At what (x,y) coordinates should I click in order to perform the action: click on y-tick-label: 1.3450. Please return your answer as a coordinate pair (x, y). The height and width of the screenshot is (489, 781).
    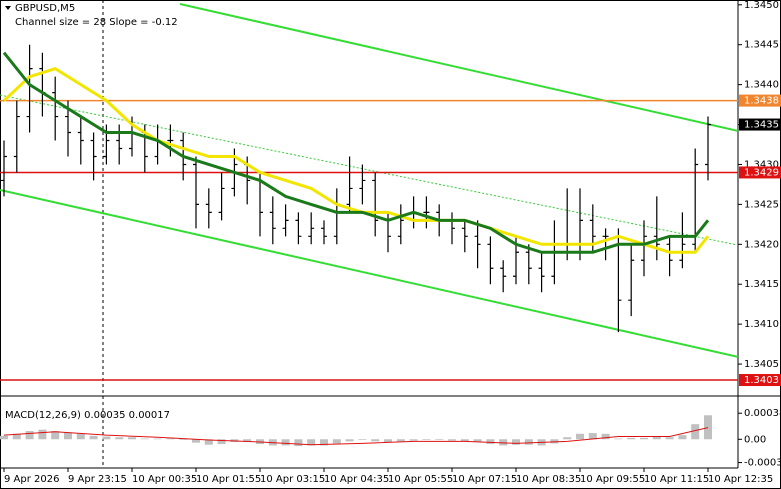
    Looking at the image, I should click on (761, 5).